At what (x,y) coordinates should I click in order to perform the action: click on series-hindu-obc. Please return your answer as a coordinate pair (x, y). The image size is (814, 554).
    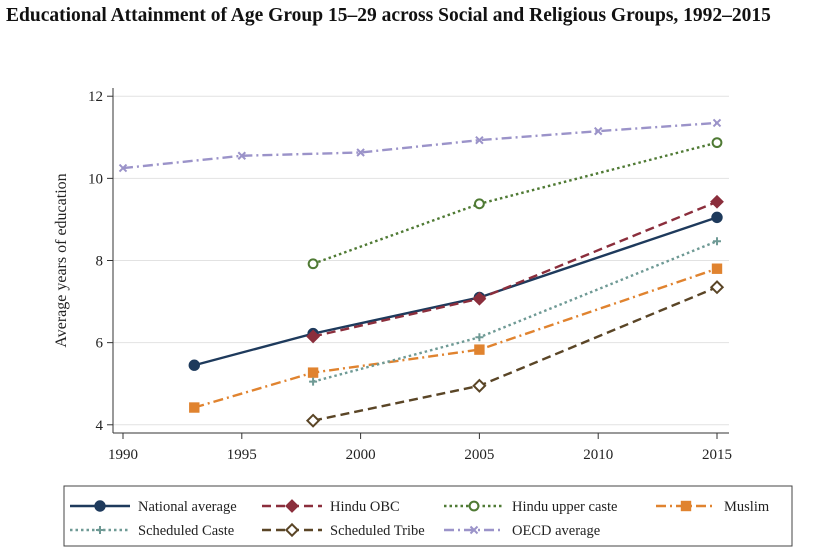
    Looking at the image, I should click on (515, 269).